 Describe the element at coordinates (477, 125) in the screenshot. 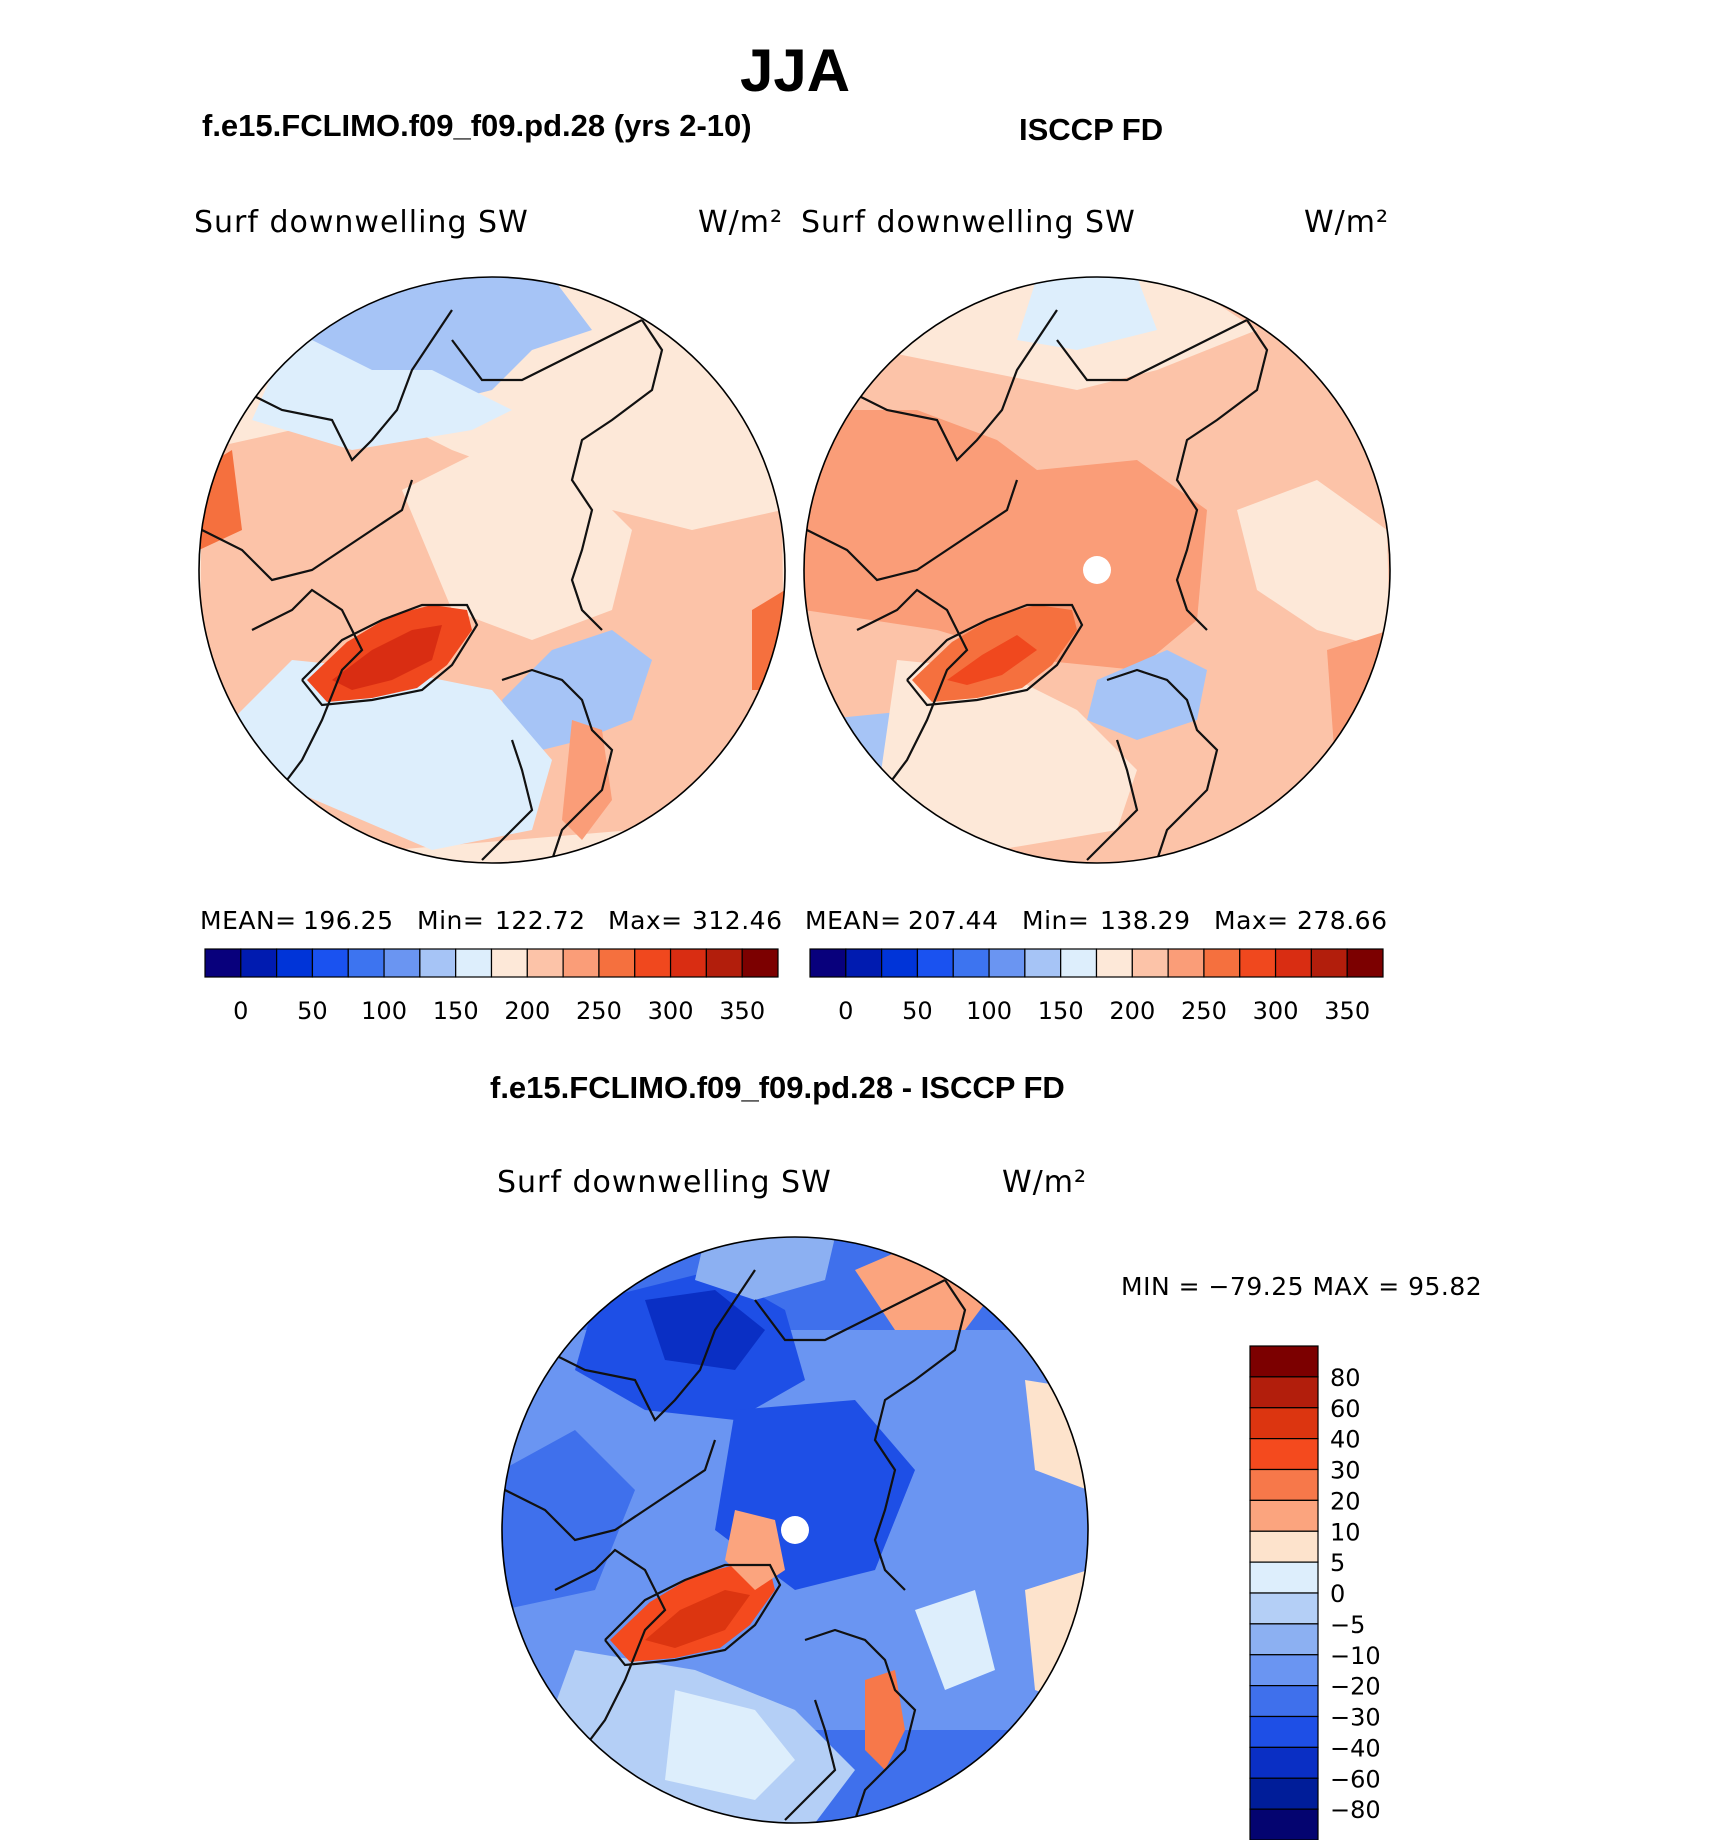

I see `panel-1-case-title: f.e15.FCLIMO.f09_f09.pd.28 (yrs 2-10)` at that location.